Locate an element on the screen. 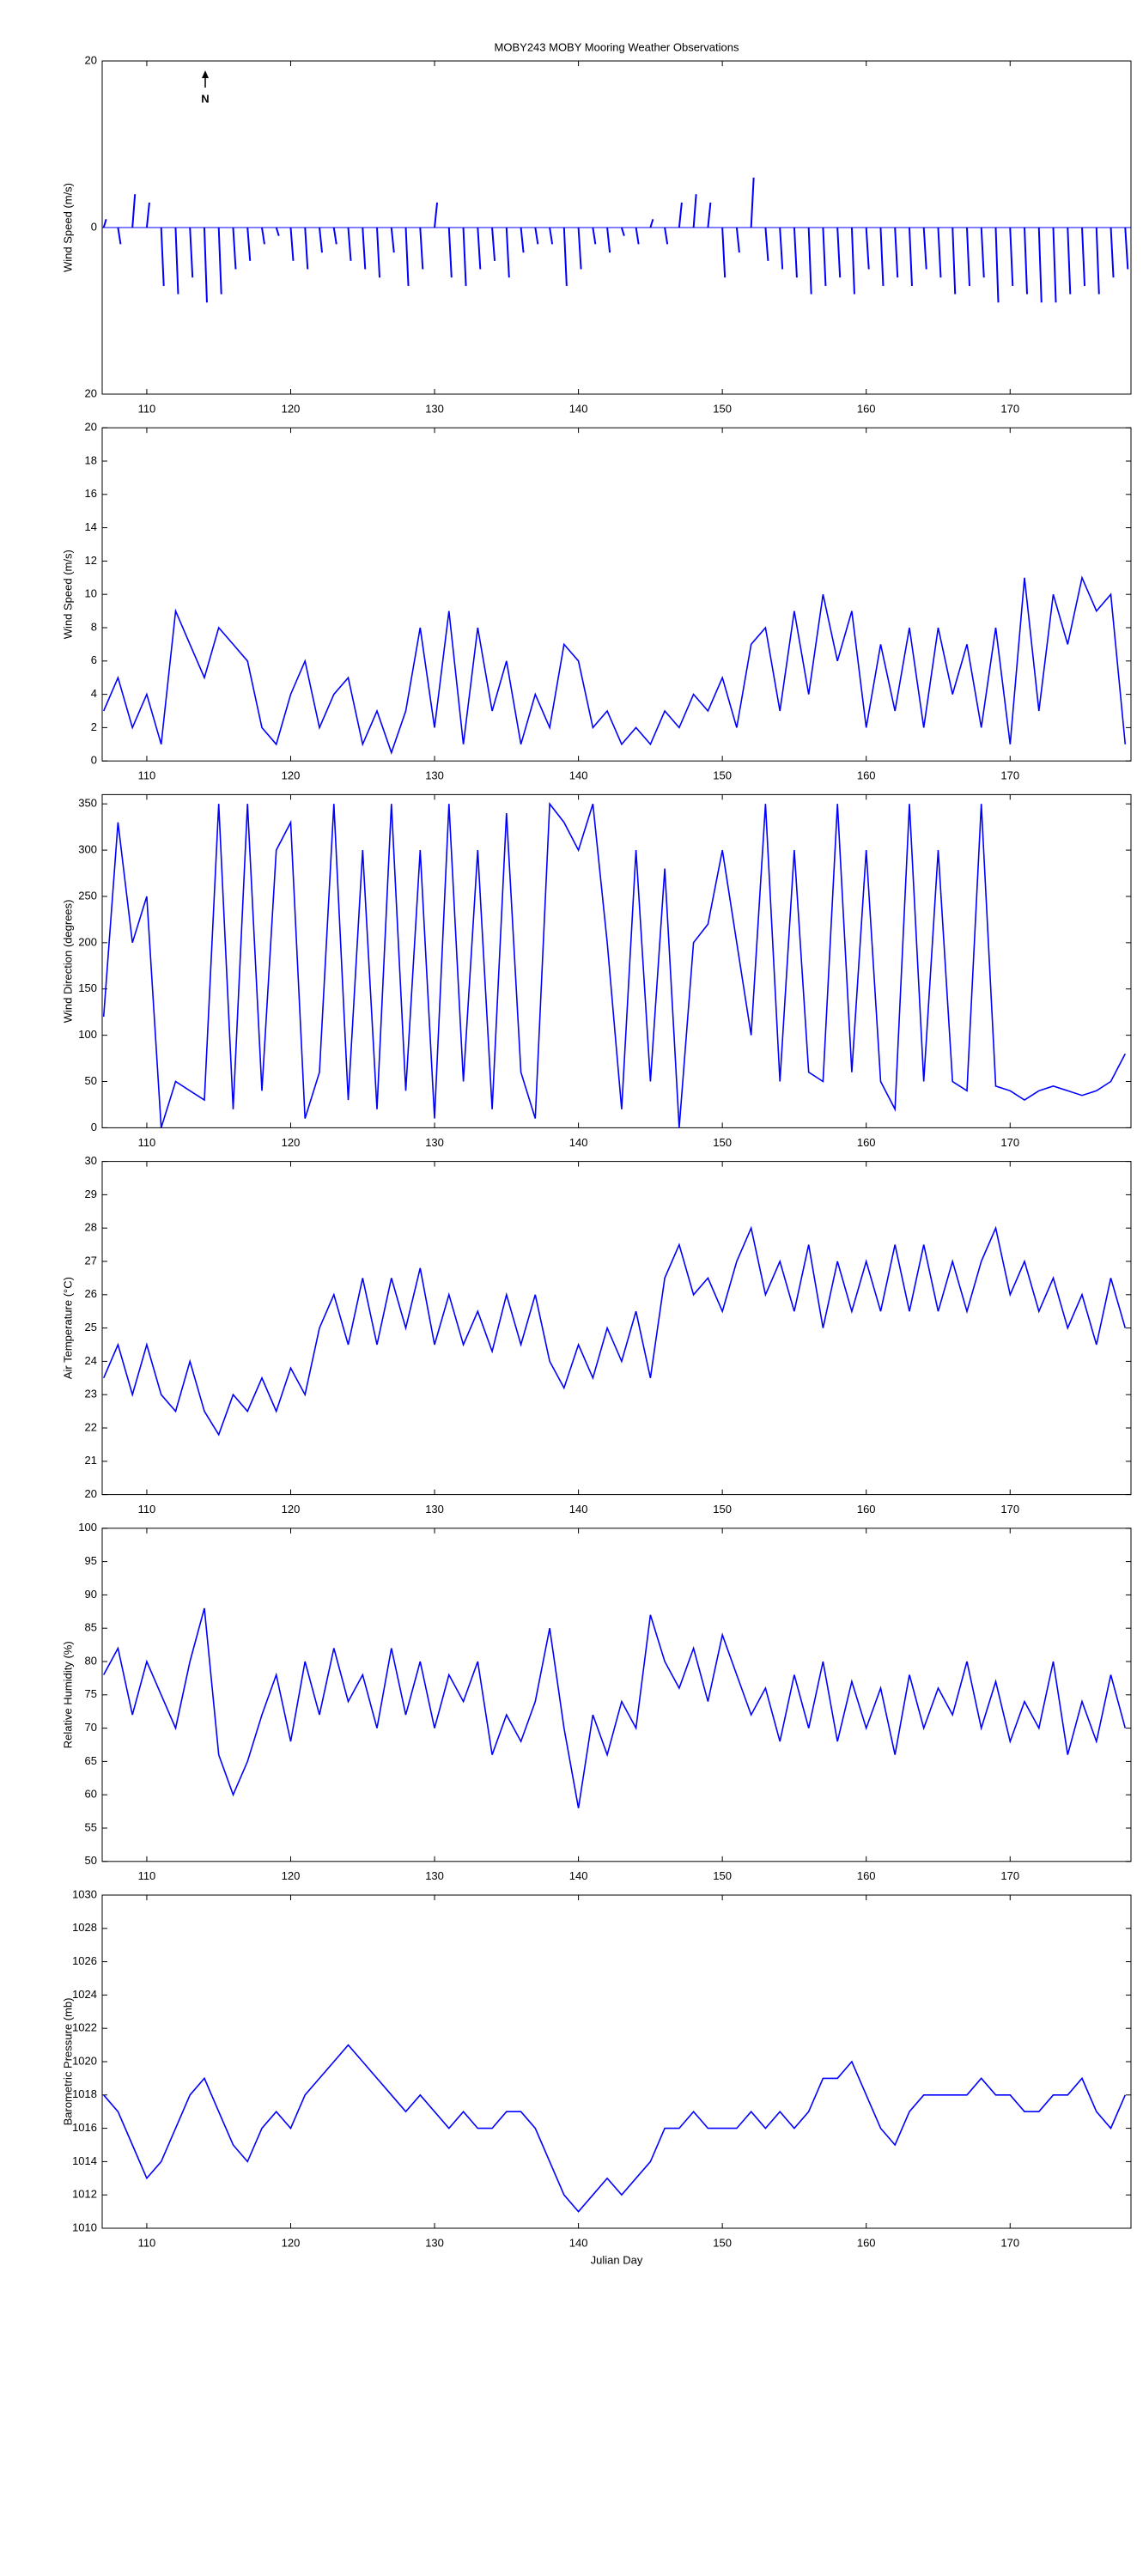  y-tick-label: 1022 is located at coordinates (84, 2027).